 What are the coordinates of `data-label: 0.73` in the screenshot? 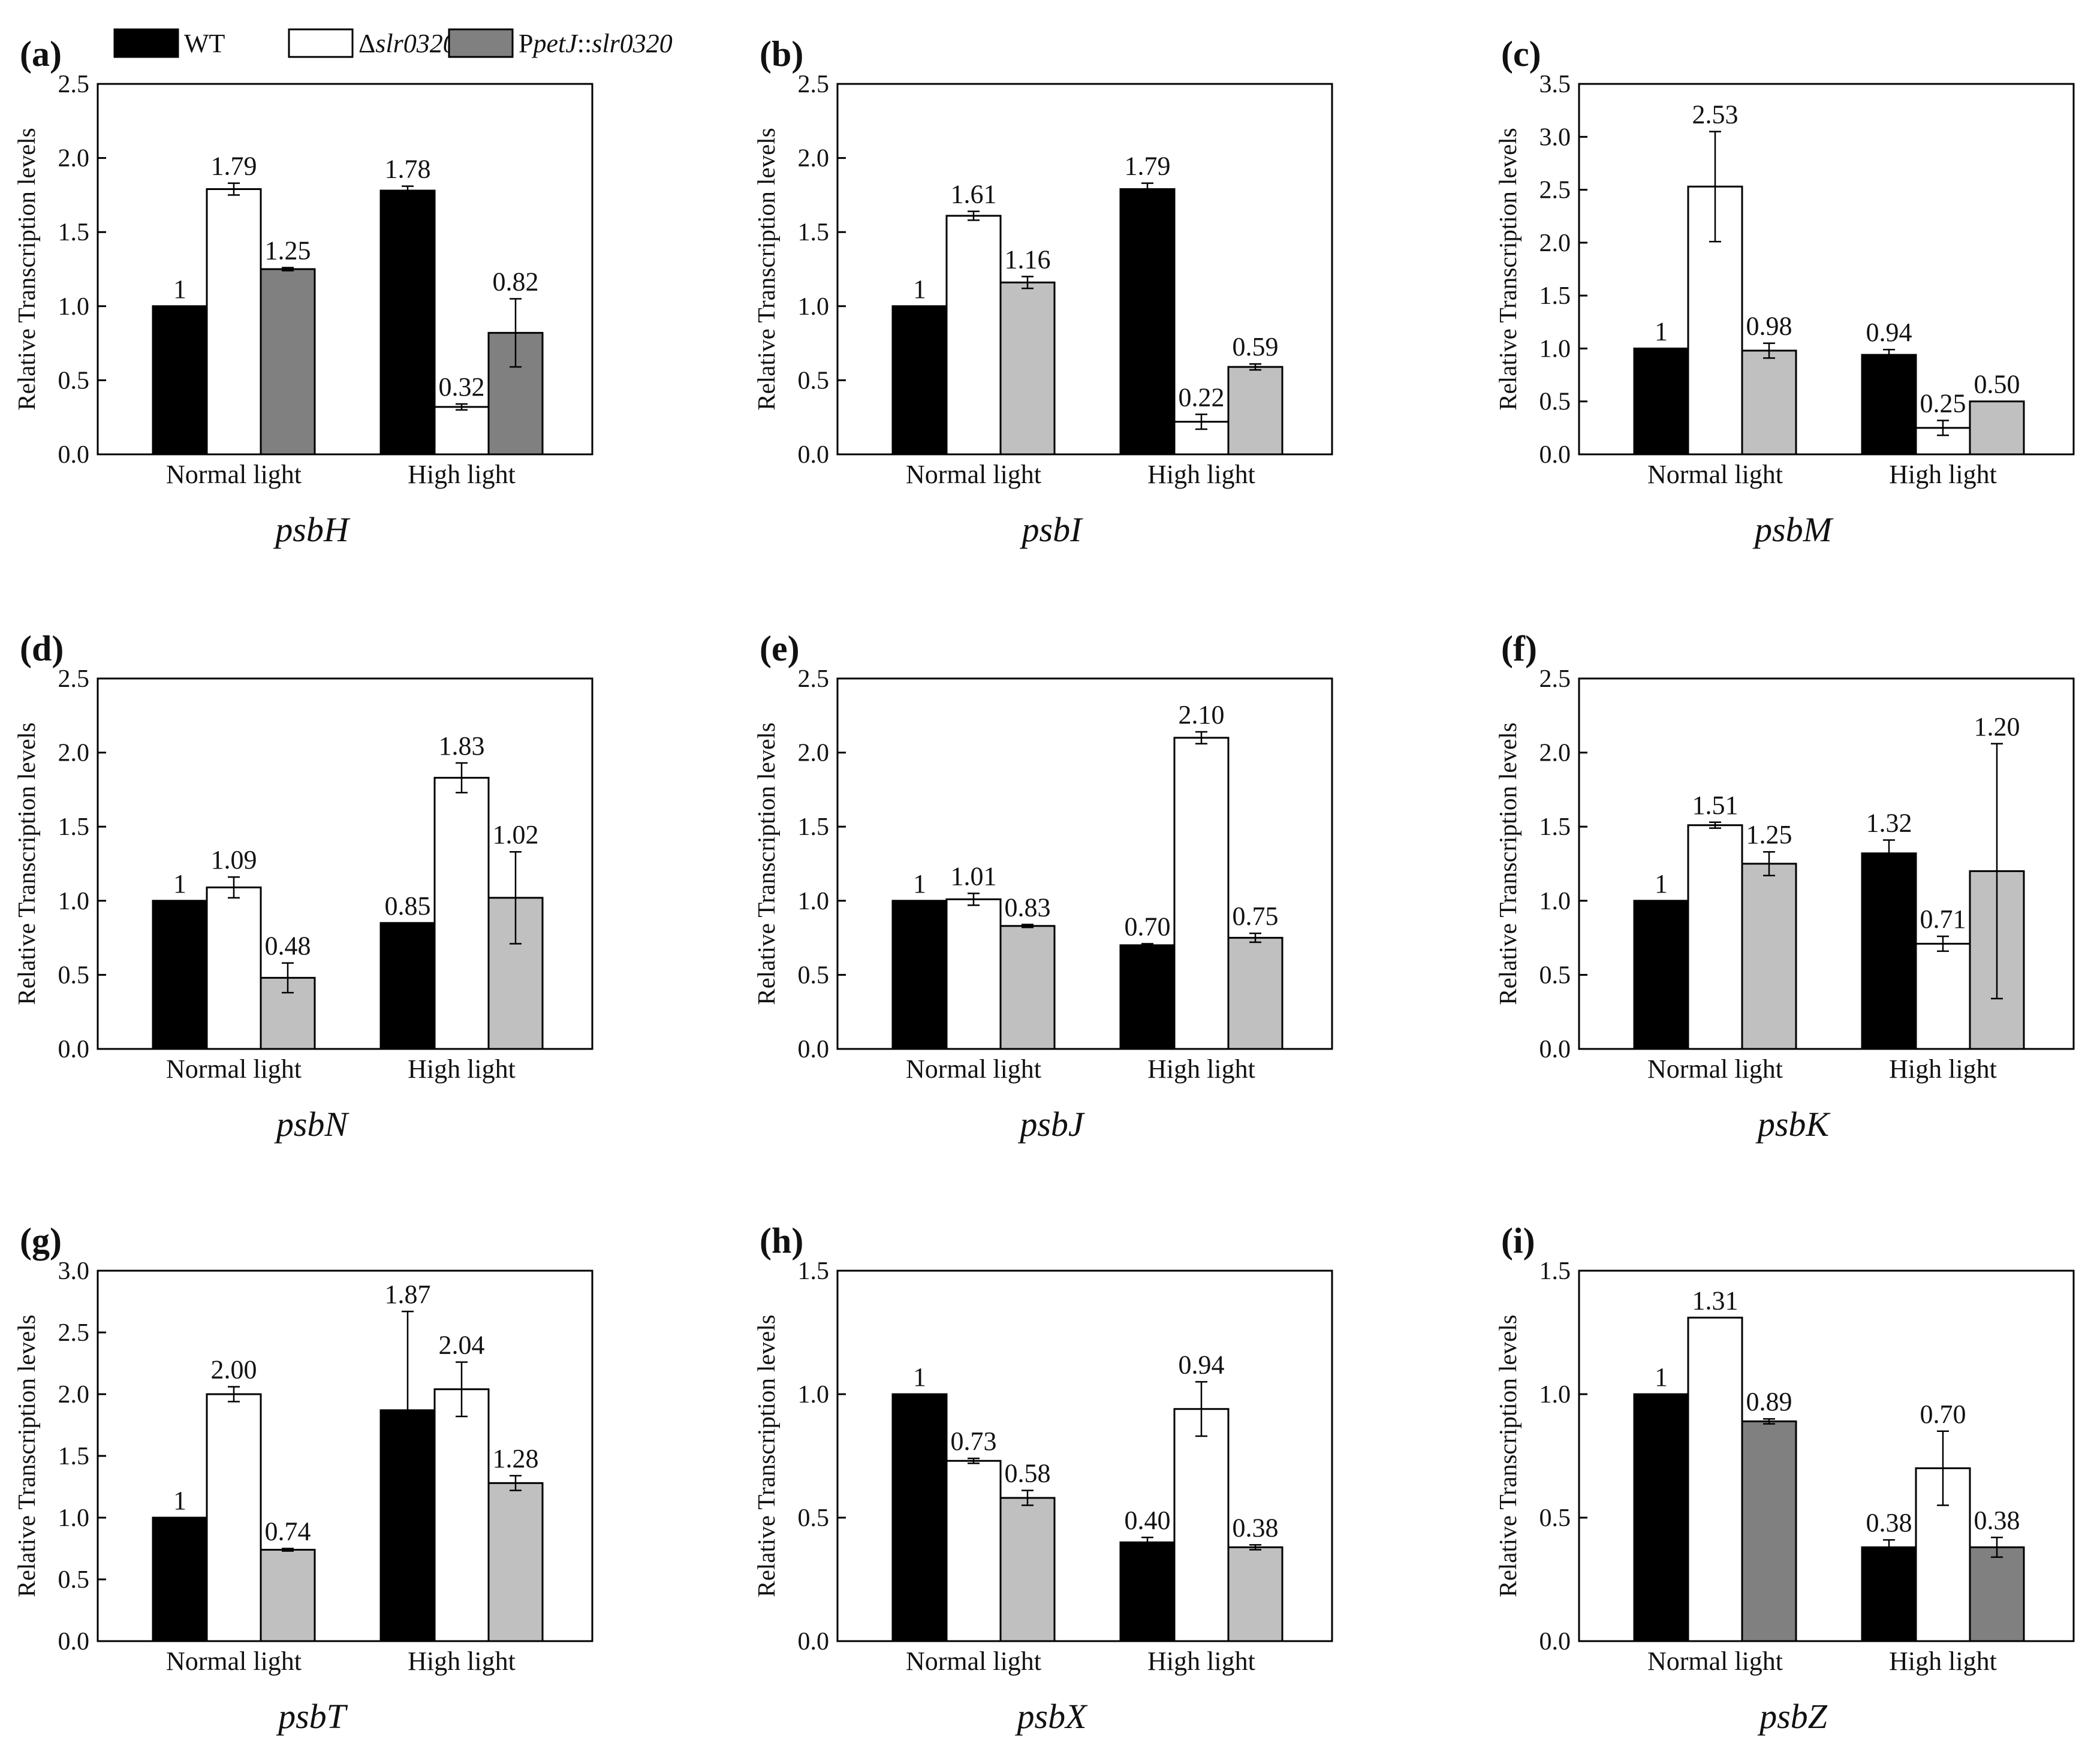 It's located at (974, 1441).